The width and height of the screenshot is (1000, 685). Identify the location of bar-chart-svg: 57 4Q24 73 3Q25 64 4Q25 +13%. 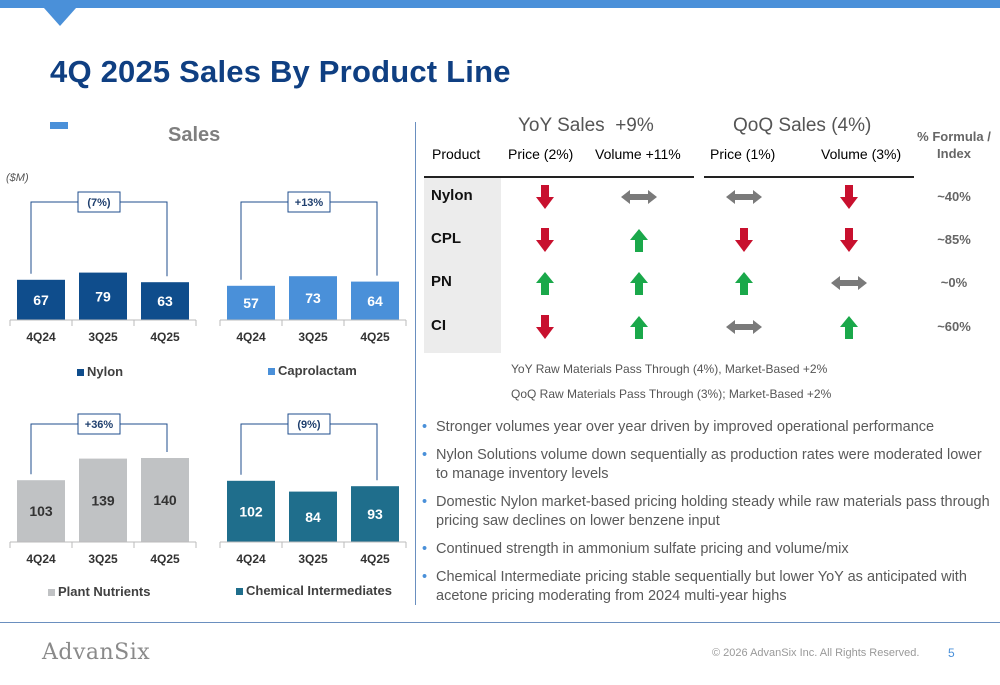
(313, 267).